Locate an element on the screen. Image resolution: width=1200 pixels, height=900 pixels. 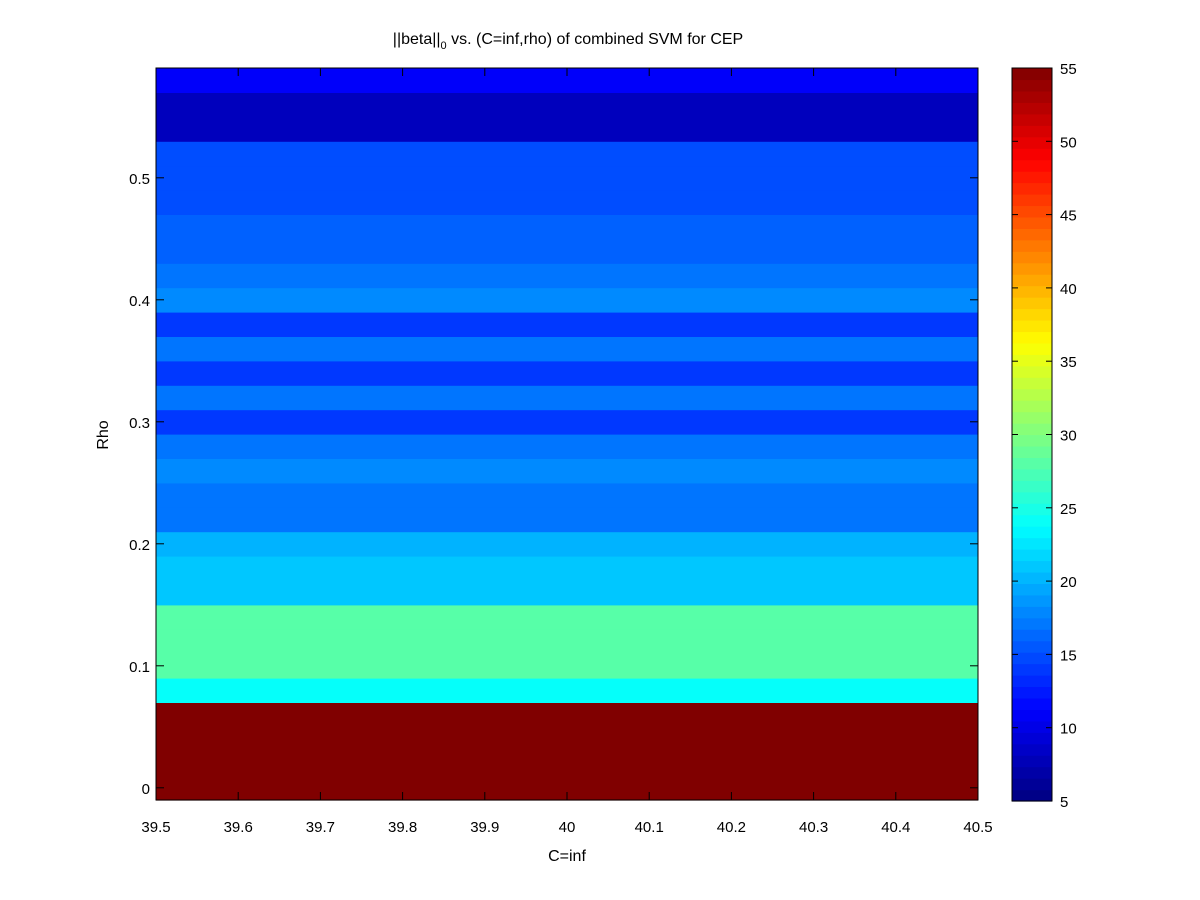
colorbar-tick-label: 35 is located at coordinates (1068, 362).